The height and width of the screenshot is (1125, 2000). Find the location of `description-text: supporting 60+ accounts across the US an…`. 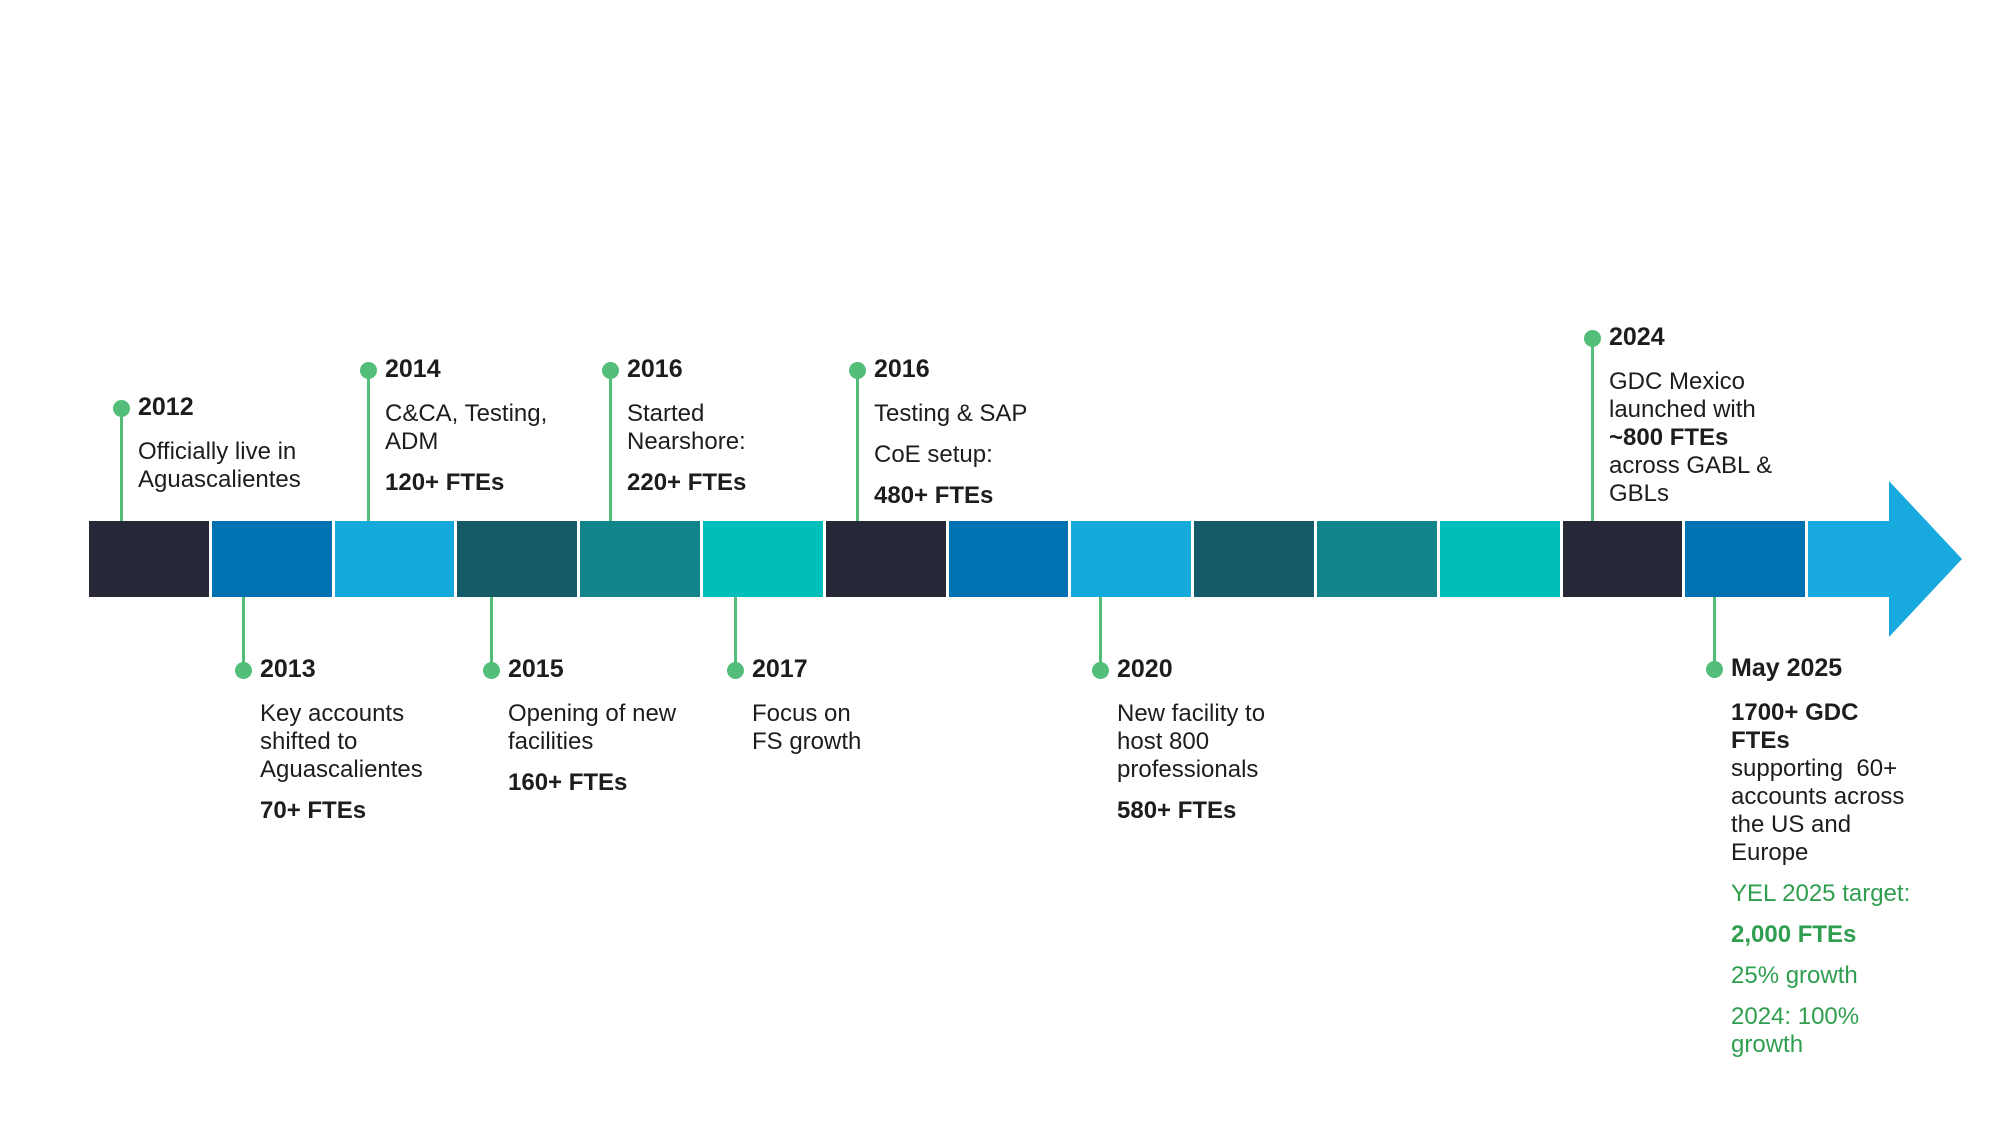

description-text: supporting 60+ accounts across the US an… is located at coordinates (1821, 810).